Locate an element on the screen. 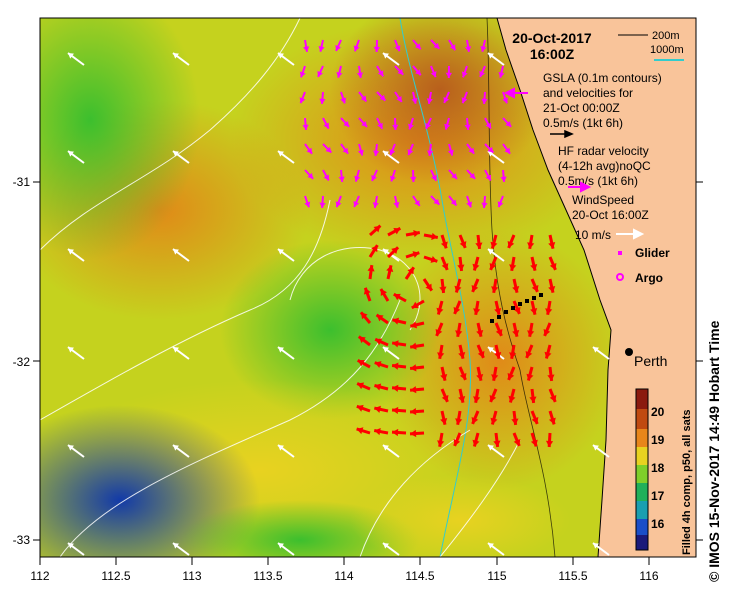  colorbar-tick: 20 is located at coordinates (658, 412).